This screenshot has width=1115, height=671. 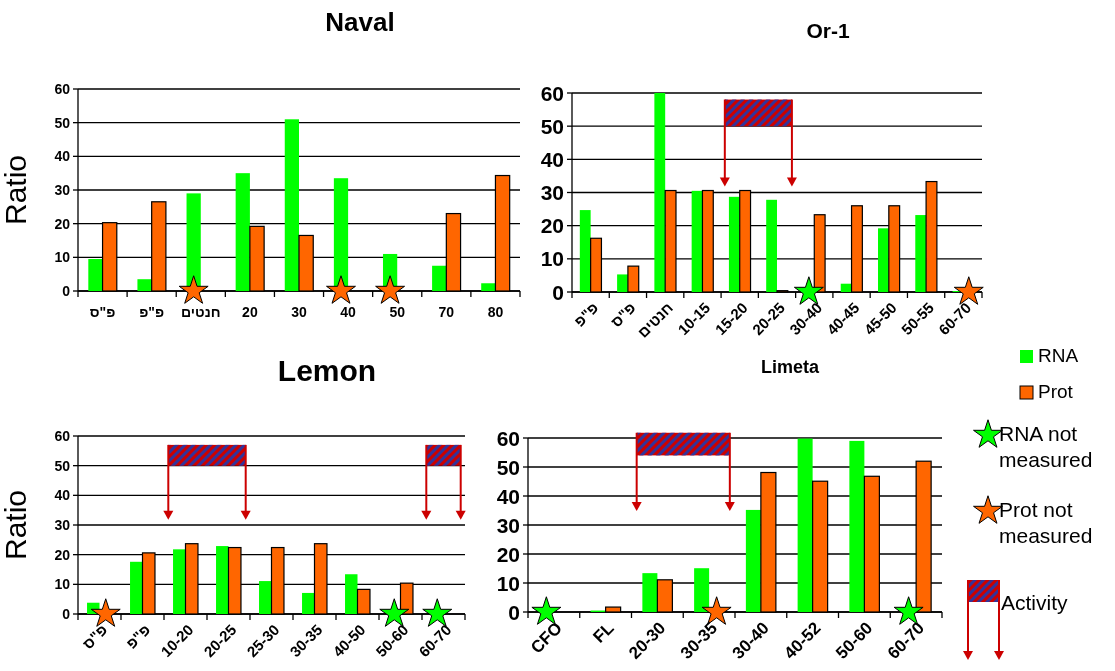 What do you see at coordinates (348, 312) in the screenshot?
I see `x-tick-label: 40` at bounding box center [348, 312].